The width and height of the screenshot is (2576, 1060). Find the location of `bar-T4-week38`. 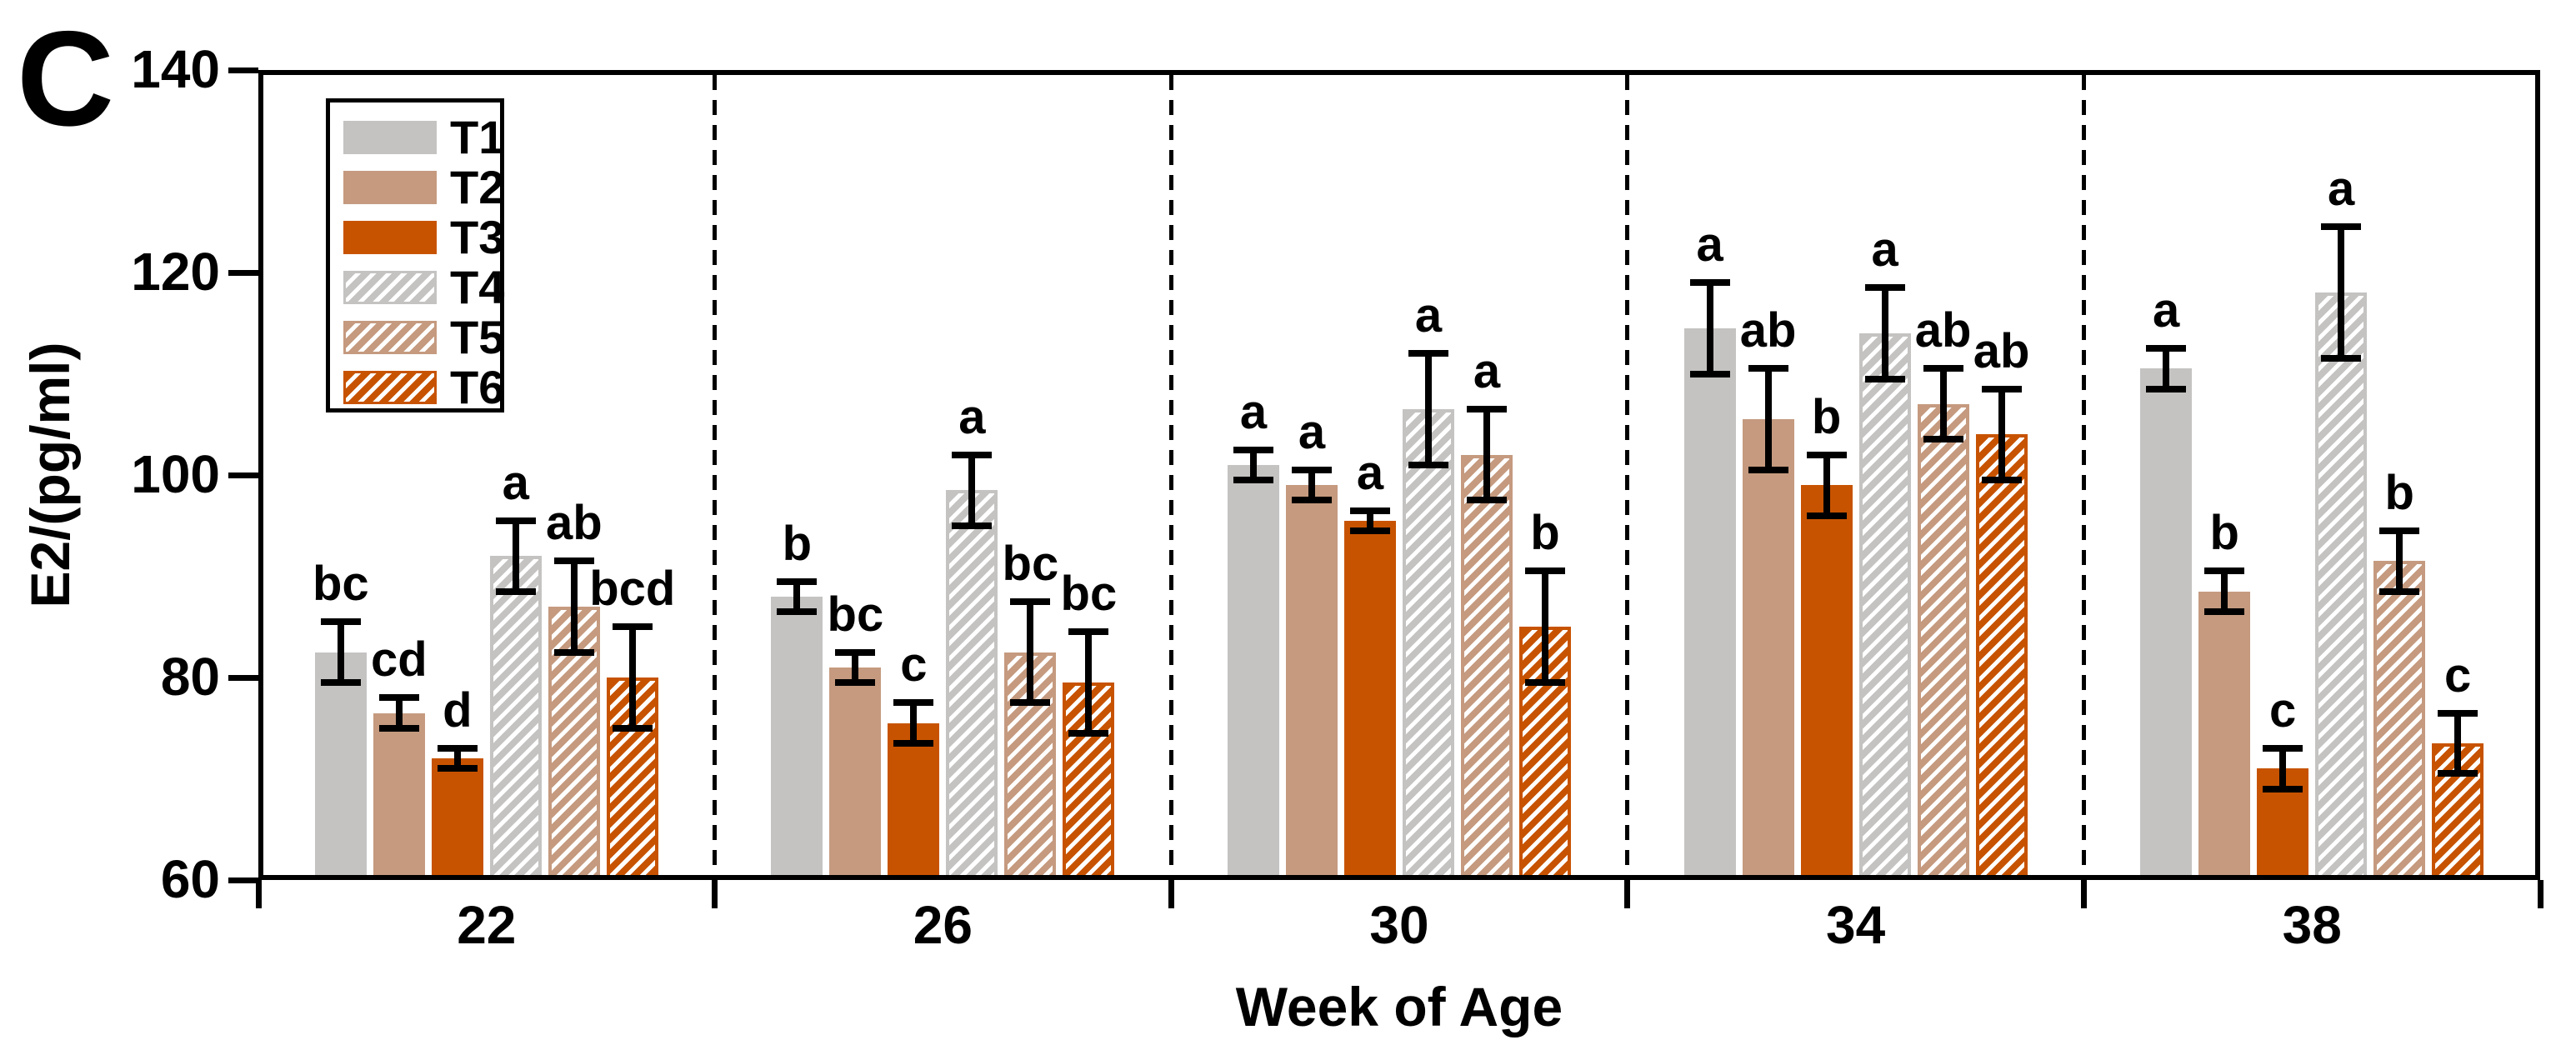

bar-T4-week38 is located at coordinates (2341, 586).